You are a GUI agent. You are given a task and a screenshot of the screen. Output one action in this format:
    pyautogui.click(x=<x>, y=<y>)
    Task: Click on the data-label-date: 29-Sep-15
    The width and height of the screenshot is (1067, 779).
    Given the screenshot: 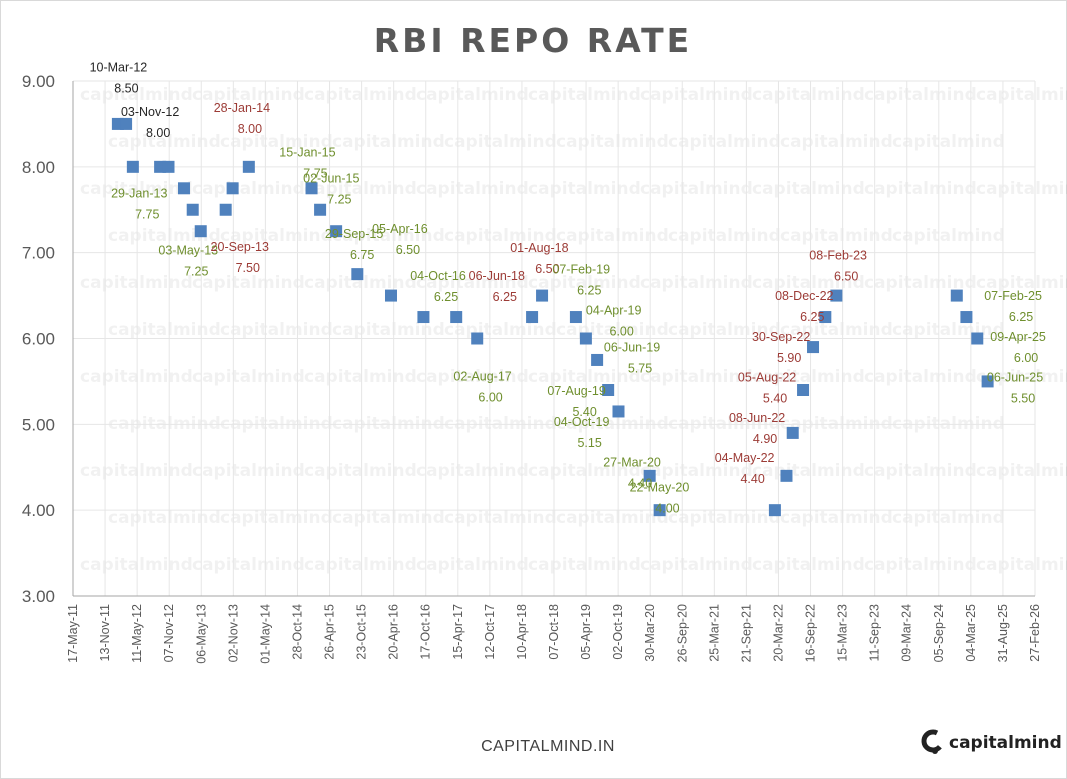 What is the action you would take?
    pyautogui.click(x=354, y=234)
    